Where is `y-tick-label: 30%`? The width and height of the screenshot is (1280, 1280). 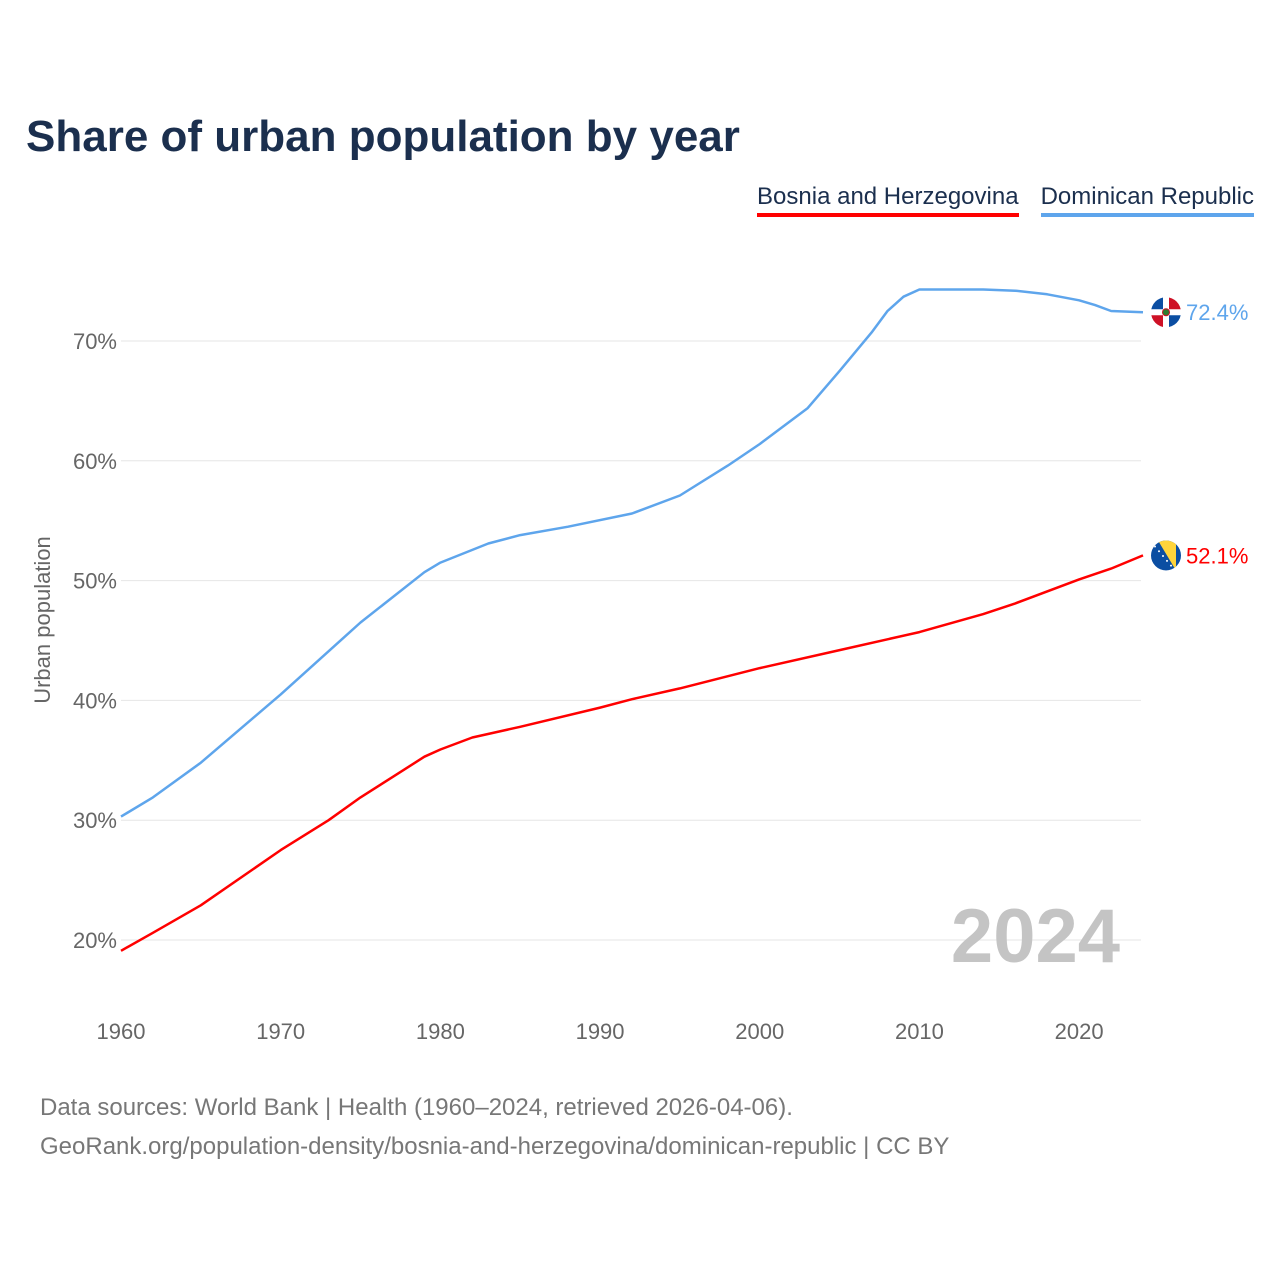 y-tick-label: 30% is located at coordinates (95, 820).